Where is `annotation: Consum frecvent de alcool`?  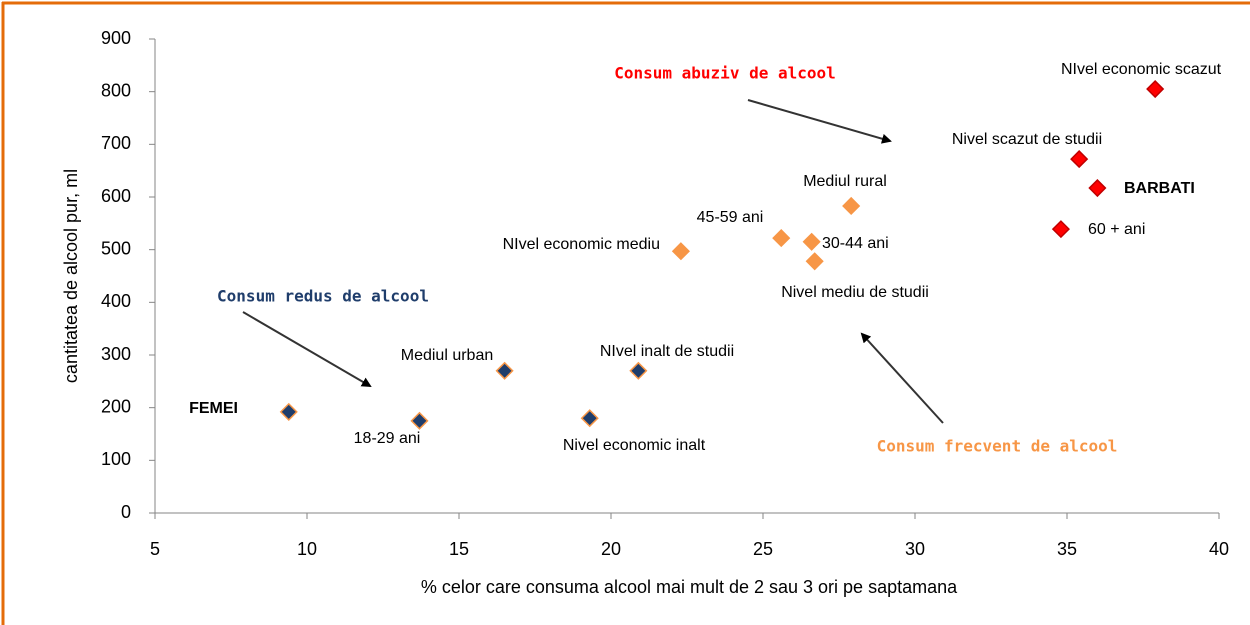 annotation: Consum frecvent de alcool is located at coordinates (997, 446).